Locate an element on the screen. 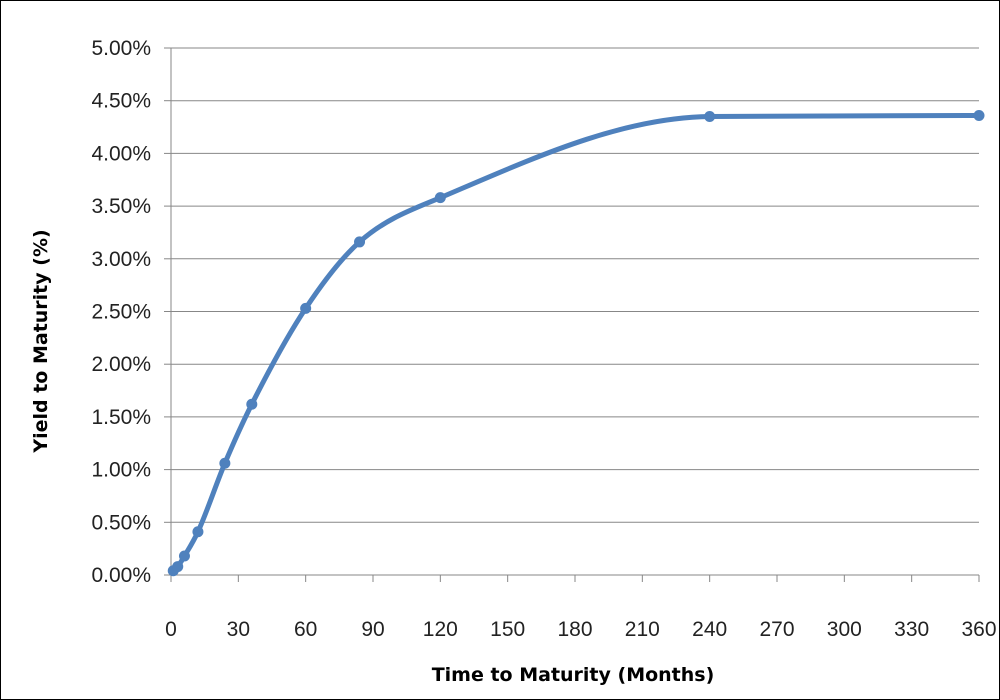  y-tick-label: 1.50% is located at coordinates (121, 417).